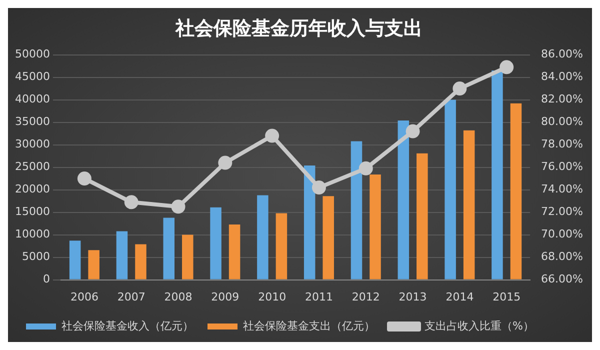  What do you see at coordinates (460, 297) in the screenshot?
I see `x-tick-label: 2014` at bounding box center [460, 297].